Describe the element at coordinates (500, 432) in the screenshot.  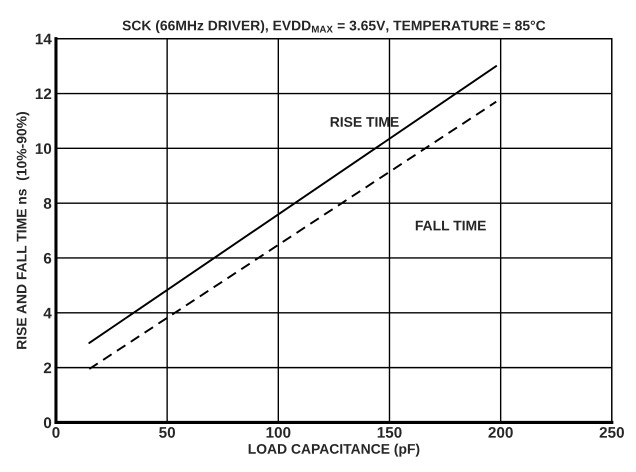
I see `x-tick-label: 200` at that location.